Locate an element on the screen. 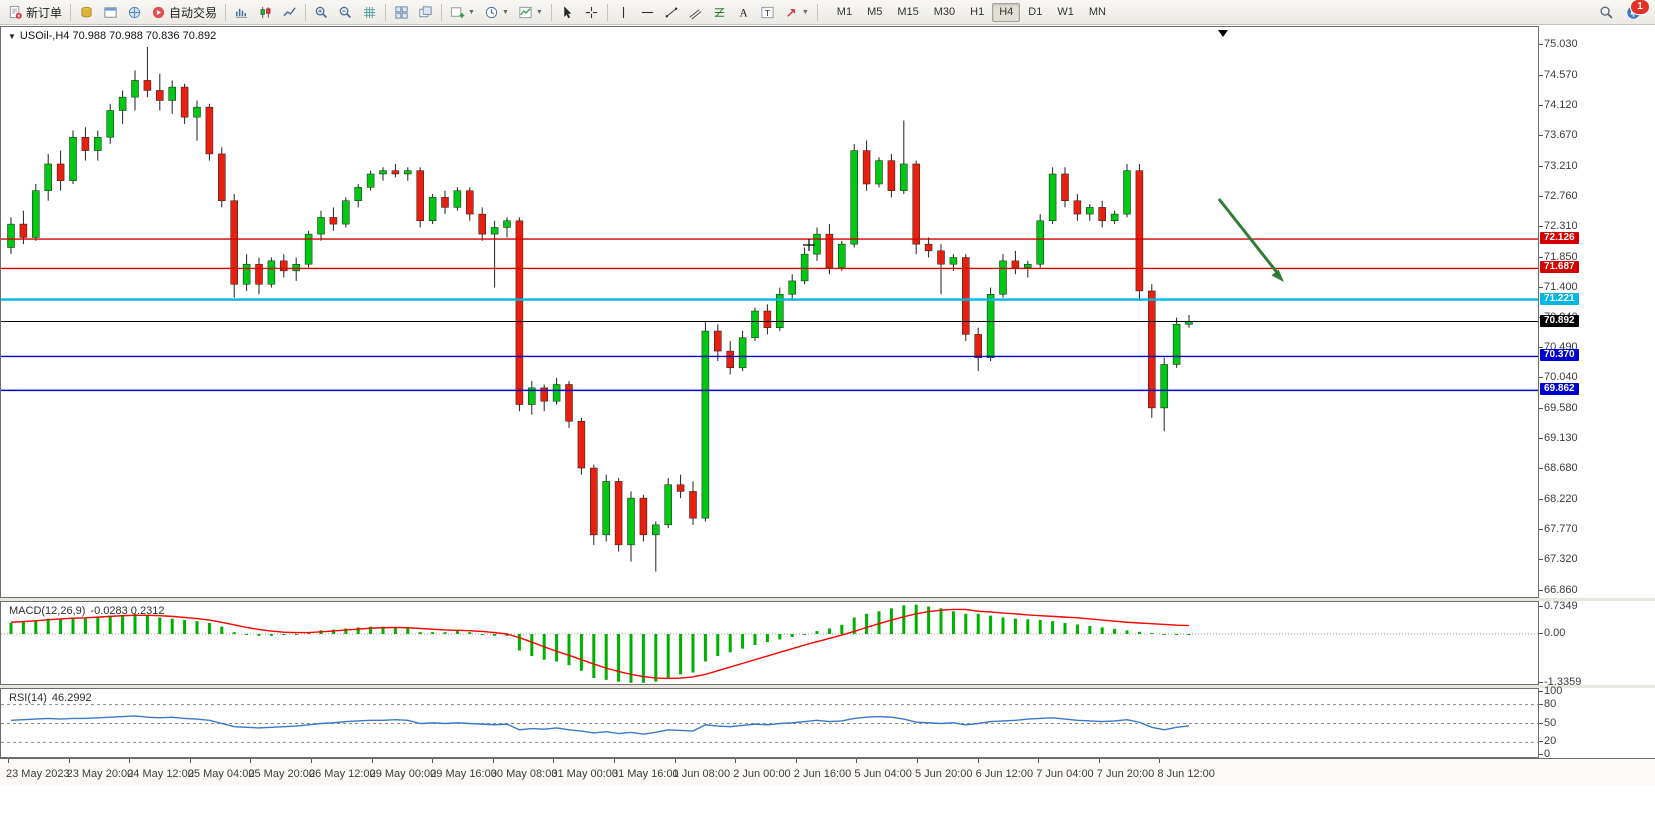  grid-button is located at coordinates (369, 12).